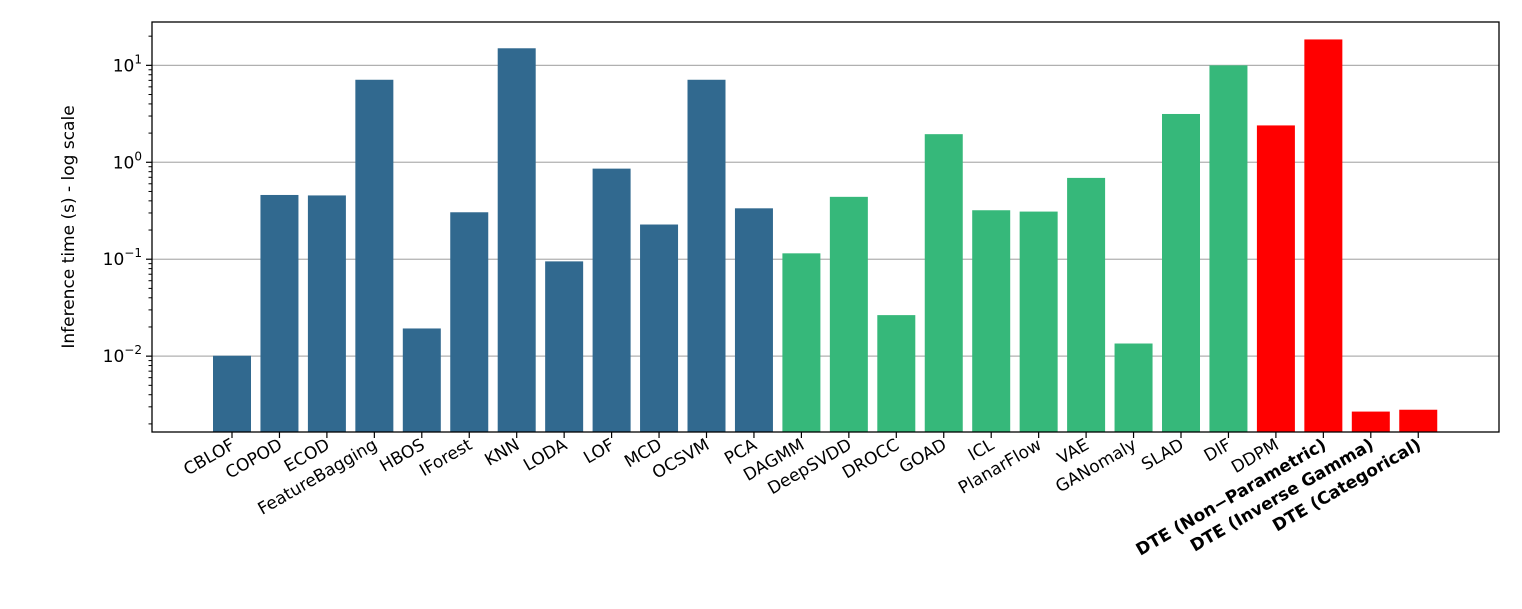 This screenshot has height=609, width=1522. Describe the element at coordinates (923, 456) in the screenshot. I see `x-tick-label: GOAD` at that location.